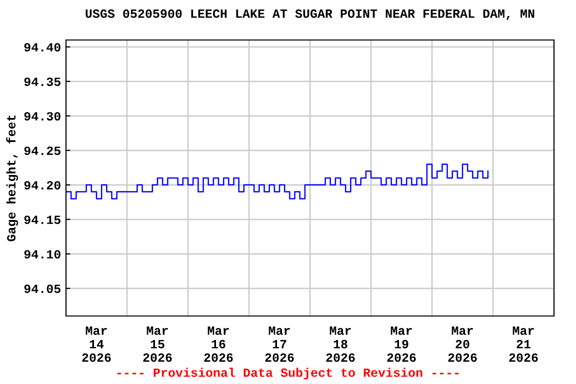 The height and width of the screenshot is (384, 576). Describe the element at coordinates (42, 220) in the screenshot. I see `y-tick-label: 94.15` at that location.